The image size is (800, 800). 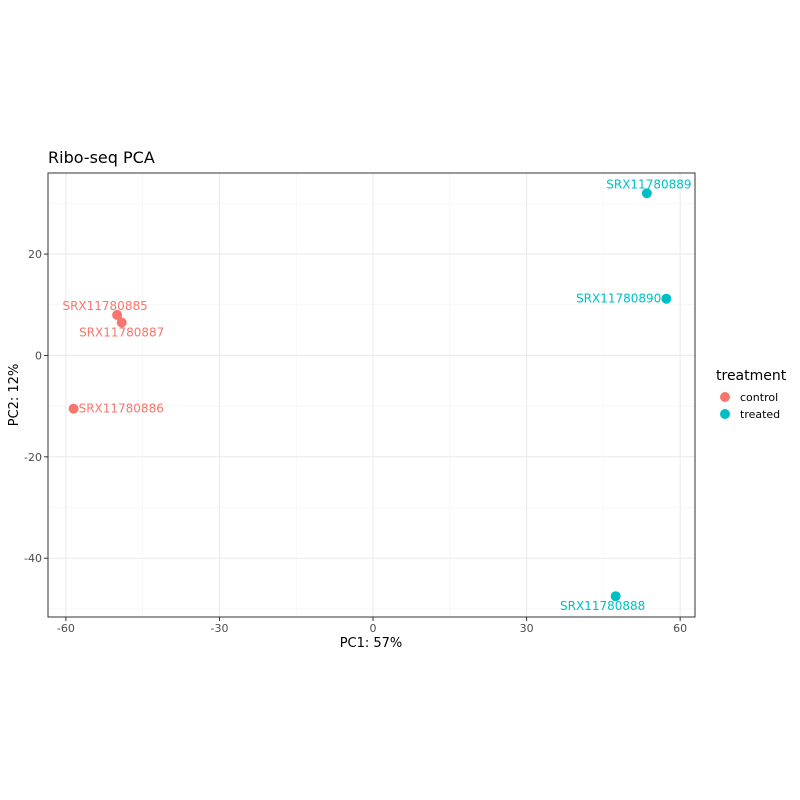 I want to click on y-tick-label: 0, so click(x=38, y=355).